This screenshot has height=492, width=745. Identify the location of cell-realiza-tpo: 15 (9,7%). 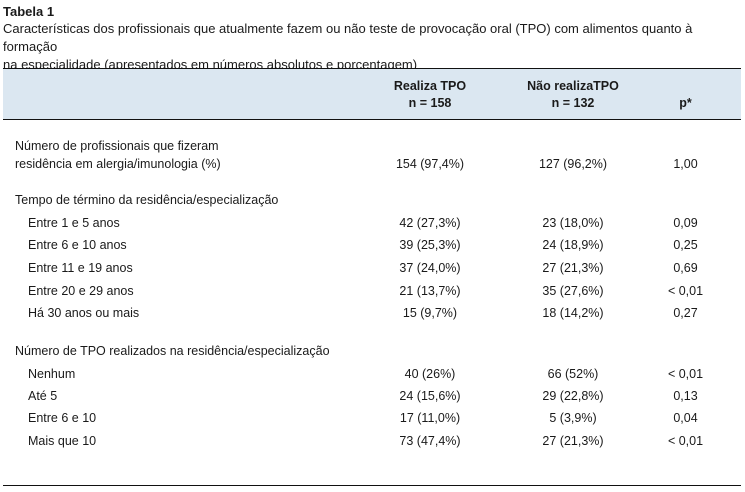
(430, 313).